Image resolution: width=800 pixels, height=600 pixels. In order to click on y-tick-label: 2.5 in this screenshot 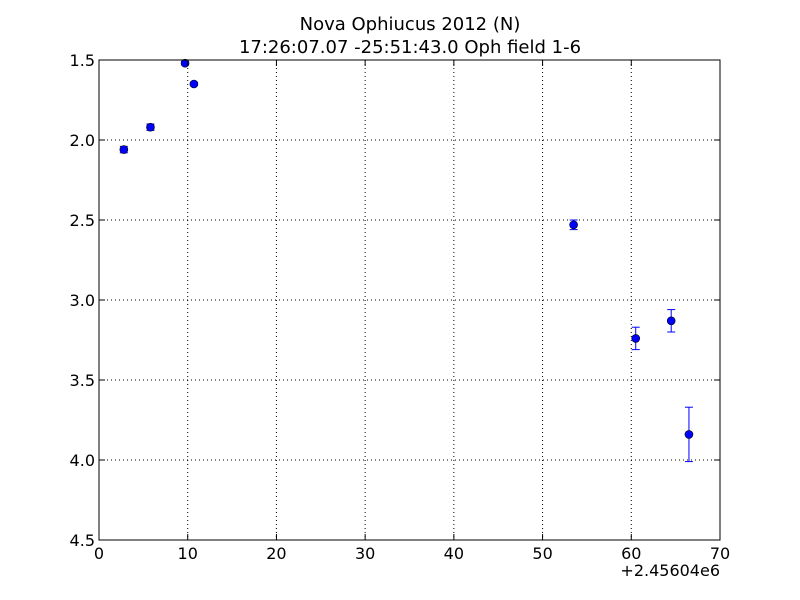, I will do `click(82, 220)`.